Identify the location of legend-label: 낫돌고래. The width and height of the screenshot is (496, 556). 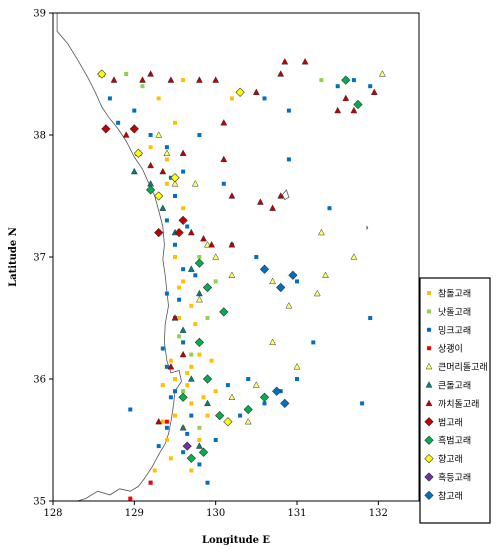
(454, 312).